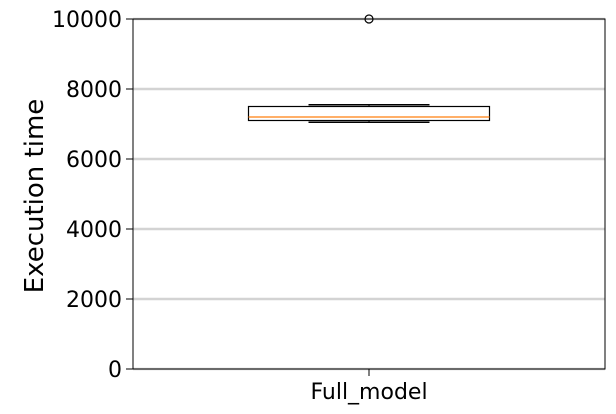 Image resolution: width=616 pixels, height=414 pixels. I want to click on y-tick-label: 8000, so click(94, 90).